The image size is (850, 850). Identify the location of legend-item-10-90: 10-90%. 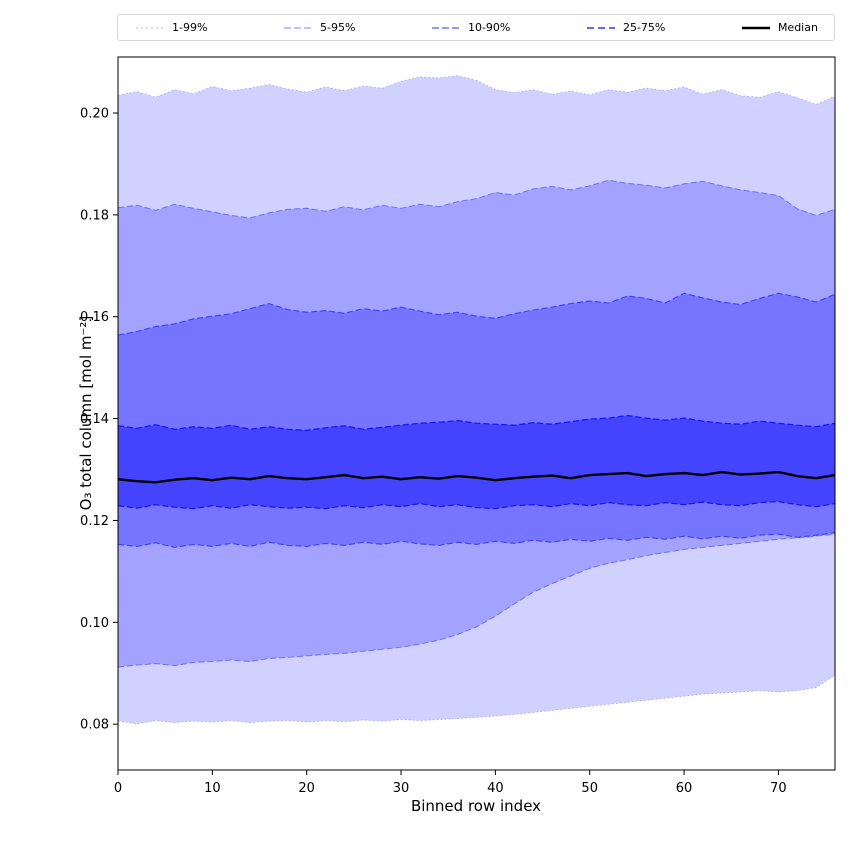
(470, 28).